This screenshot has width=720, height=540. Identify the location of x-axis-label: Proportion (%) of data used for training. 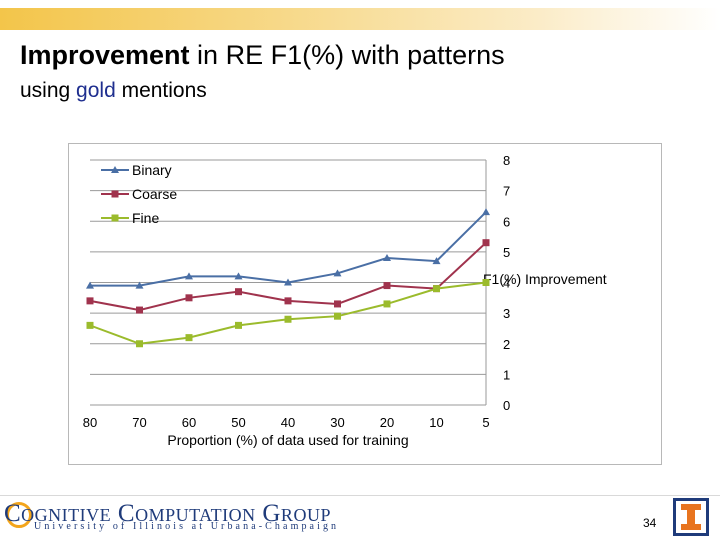
(287, 440).